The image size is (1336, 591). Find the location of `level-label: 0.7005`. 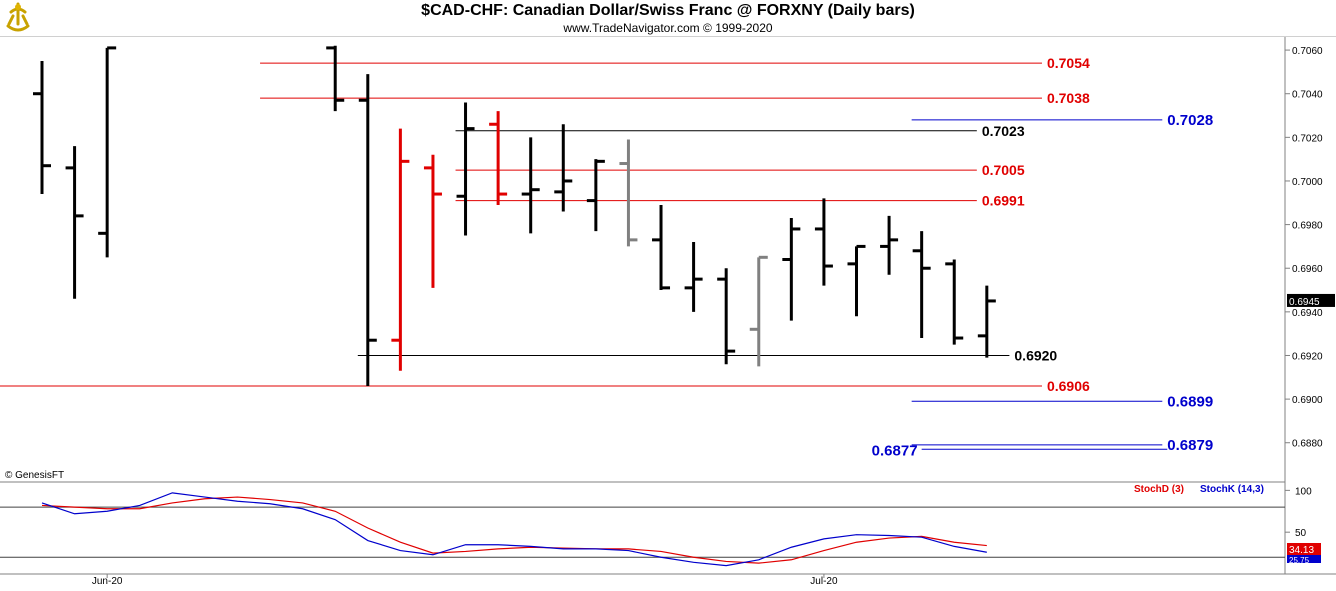

level-label: 0.7005 is located at coordinates (1003, 170).